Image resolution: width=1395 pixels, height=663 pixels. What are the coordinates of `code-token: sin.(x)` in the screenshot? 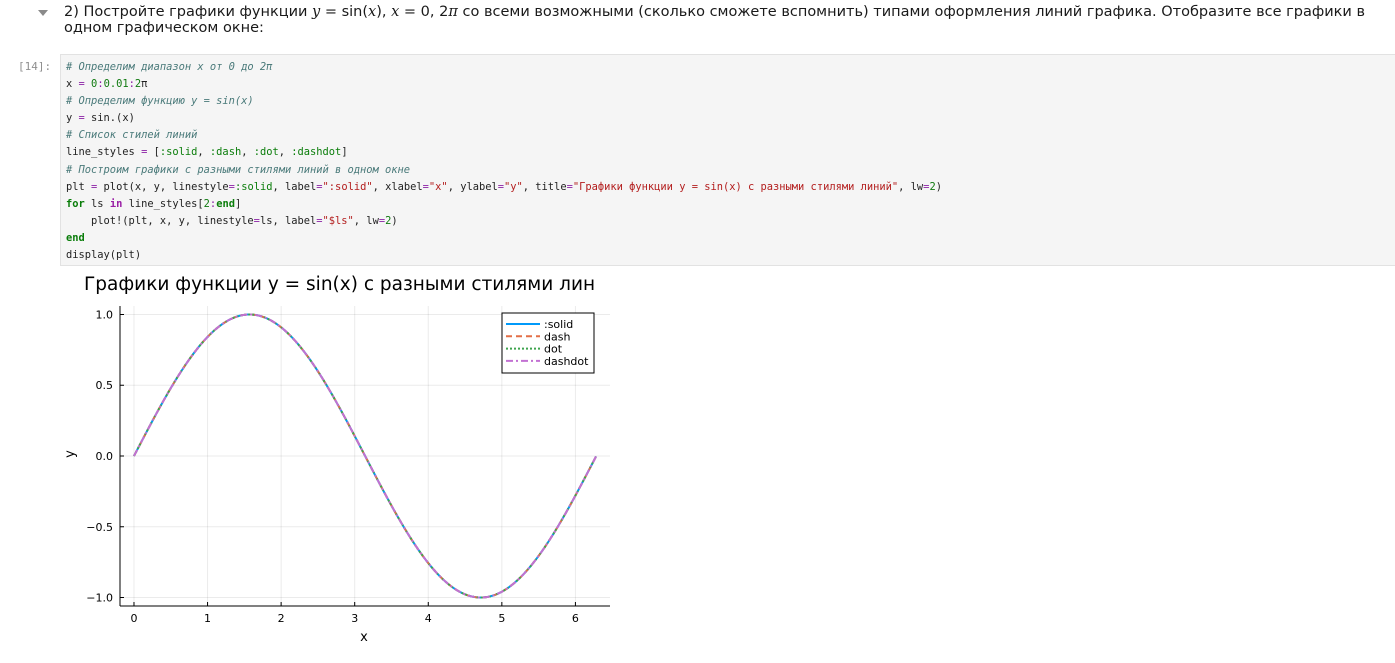 It's located at (109, 118).